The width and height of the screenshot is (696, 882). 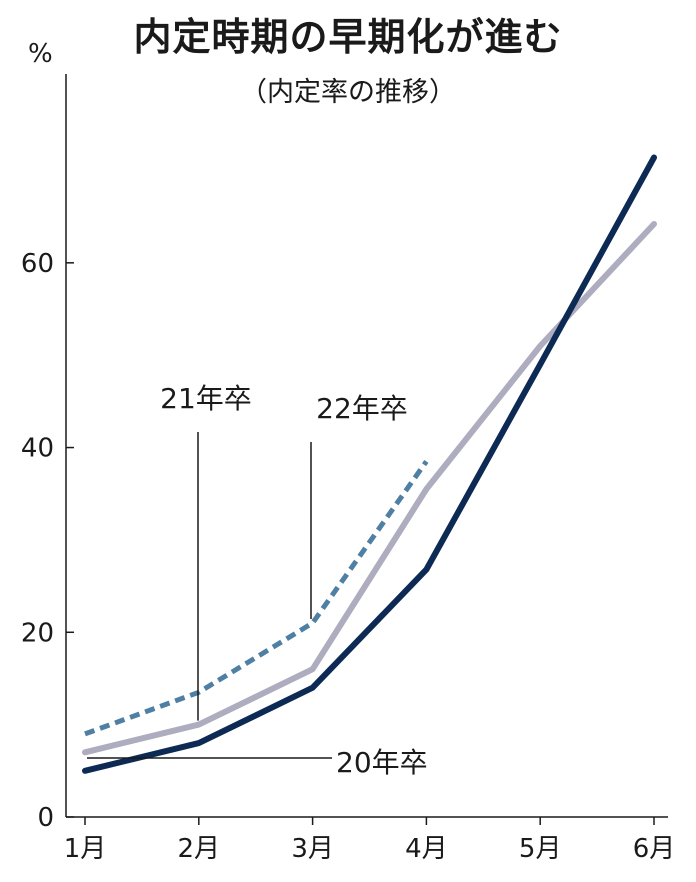 I want to click on x-tick-label: 4月, so click(x=426, y=849).